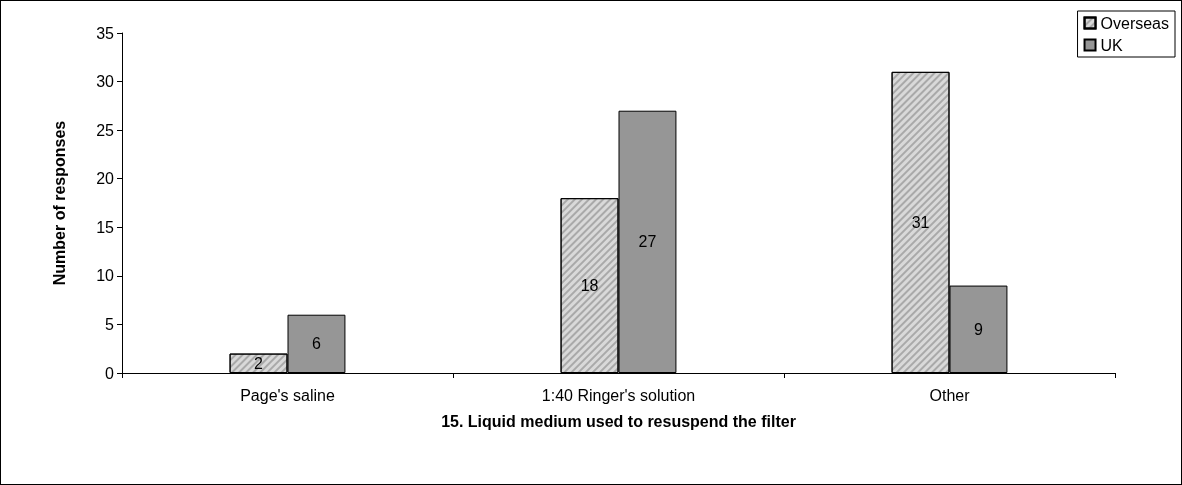  I want to click on x-tick-label: Other, so click(950, 395).